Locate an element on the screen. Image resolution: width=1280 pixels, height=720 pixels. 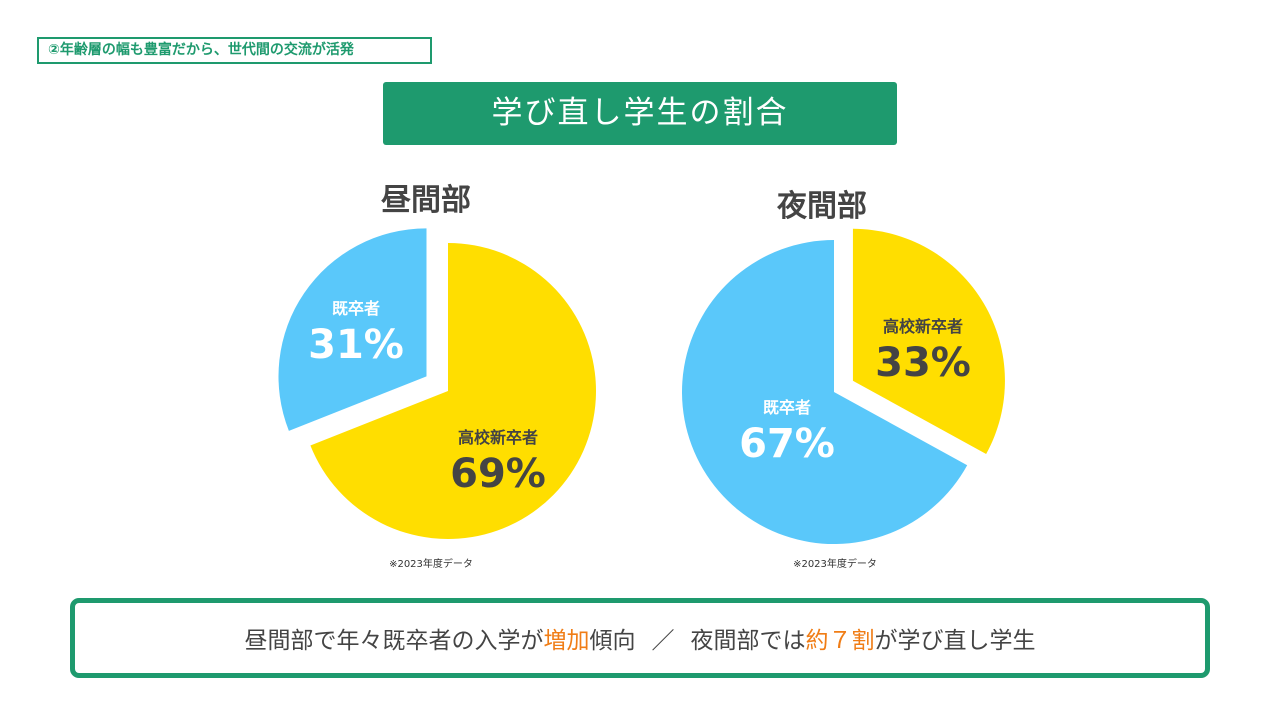
chart-night: 夜間部 高校新卒者 33% 既卒者 67% ※2023年度データ is located at coordinates (843, 379).